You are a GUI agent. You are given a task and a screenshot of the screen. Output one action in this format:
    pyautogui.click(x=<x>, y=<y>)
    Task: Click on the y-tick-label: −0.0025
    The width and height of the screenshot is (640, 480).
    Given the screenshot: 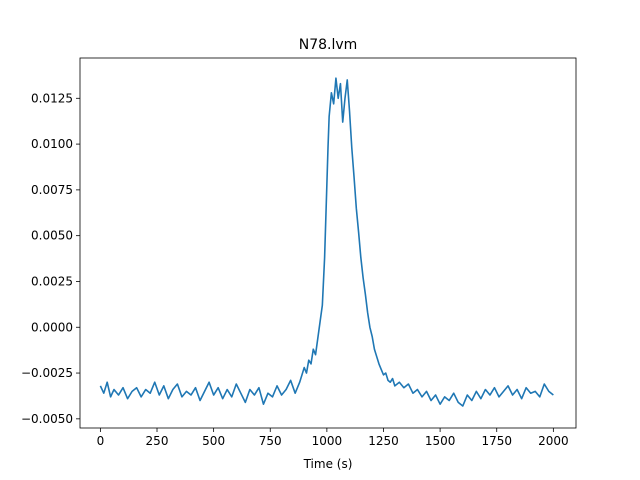 What is the action you would take?
    pyautogui.click(x=47, y=373)
    